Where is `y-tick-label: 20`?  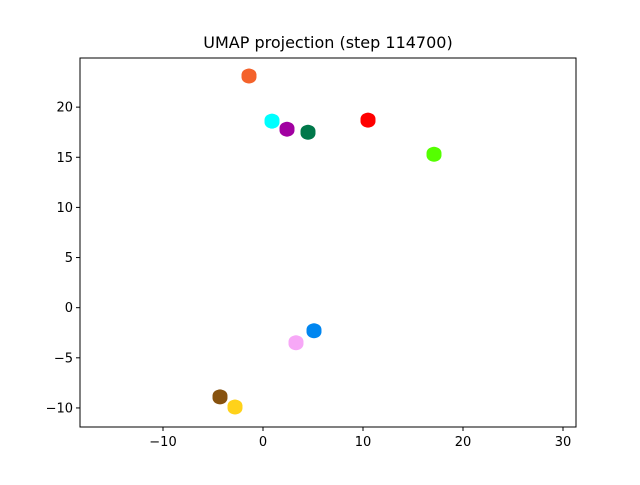
y-tick-label: 20 is located at coordinates (64, 108).